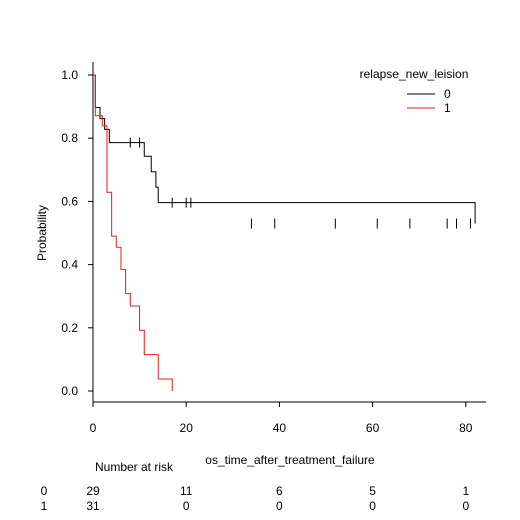  What do you see at coordinates (44, 506) in the screenshot?
I see `risk-group-label: 1` at bounding box center [44, 506].